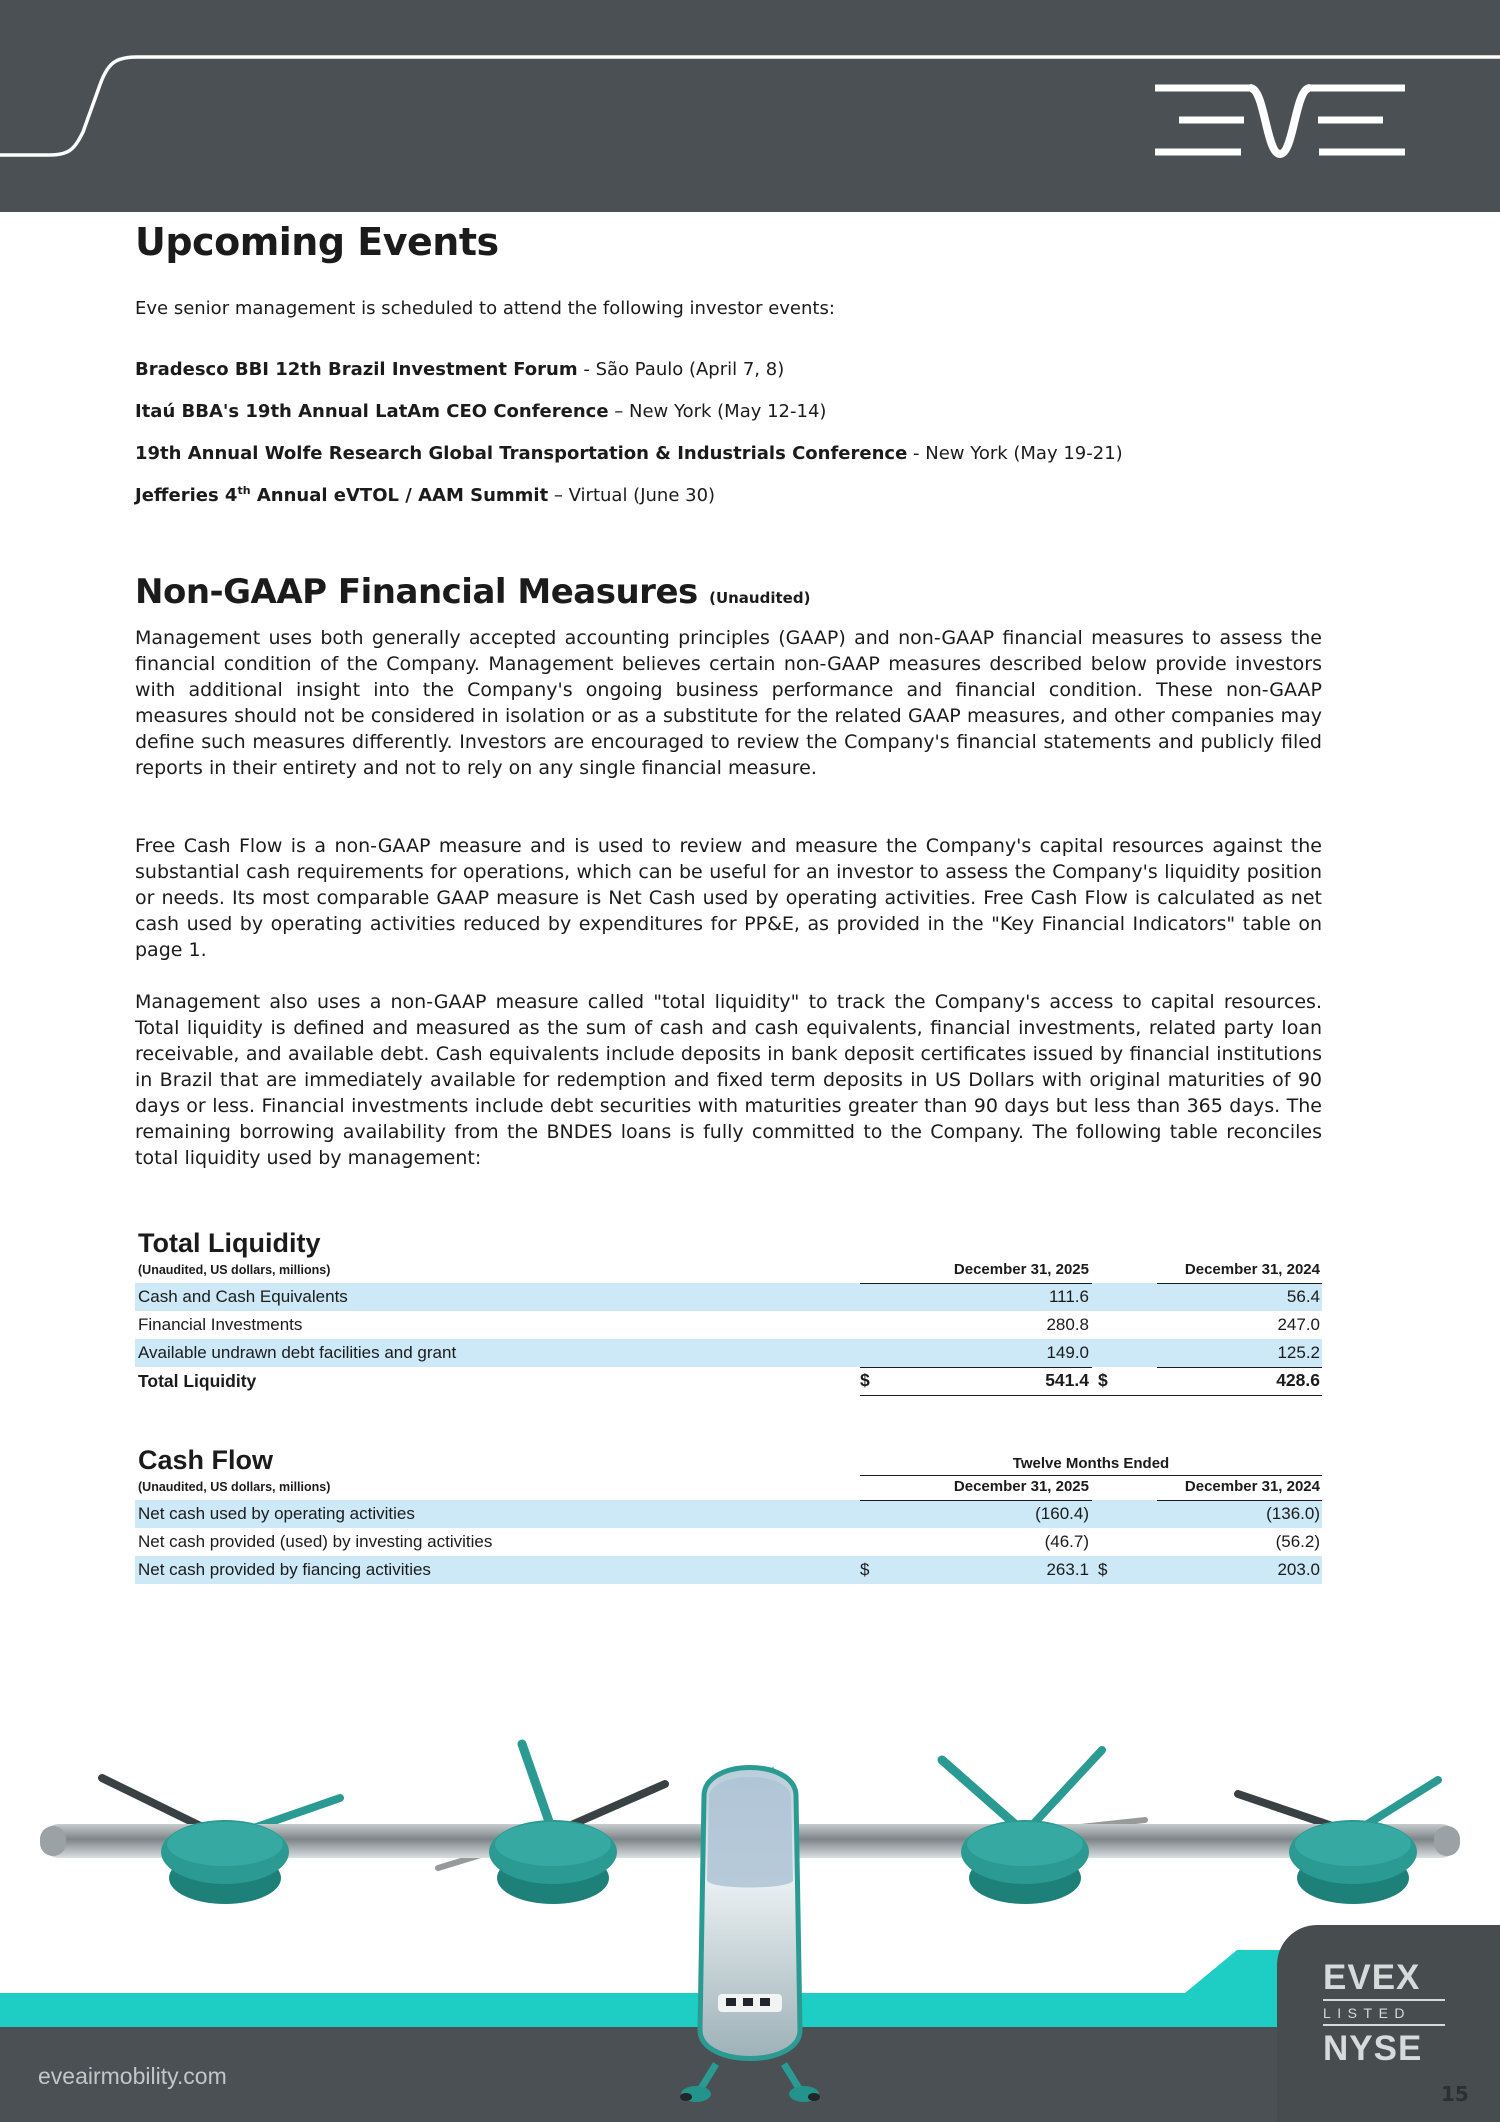 The height and width of the screenshot is (2122, 1500). Describe the element at coordinates (1298, 1569) in the screenshot. I see `row-value-2024: 203.0` at that location.